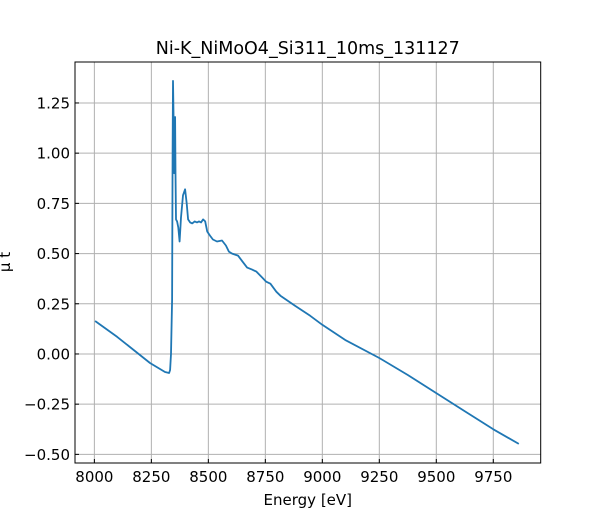  Describe the element at coordinates (151, 477) in the screenshot. I see `x-tick-label: 8250` at that location.